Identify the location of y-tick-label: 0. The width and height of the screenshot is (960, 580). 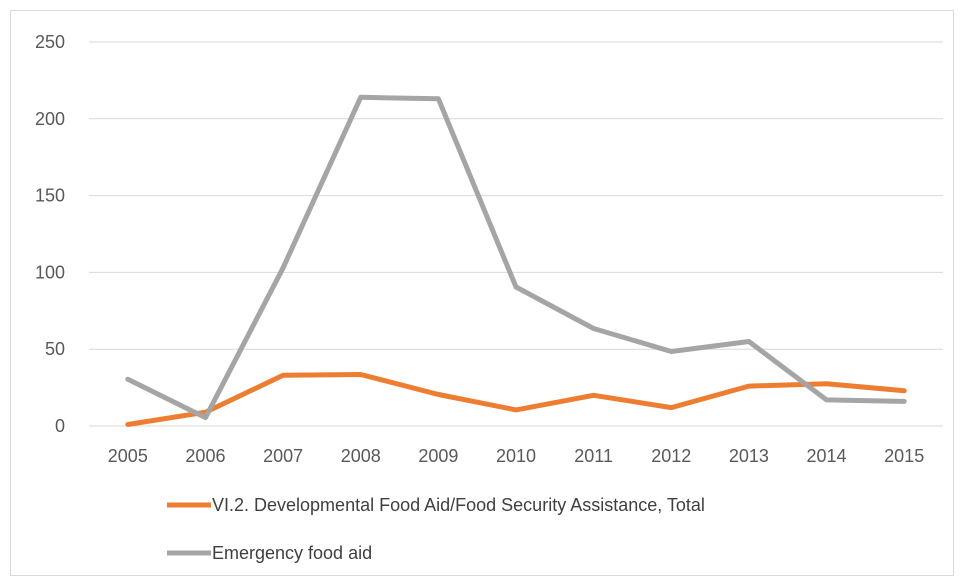
(60, 426).